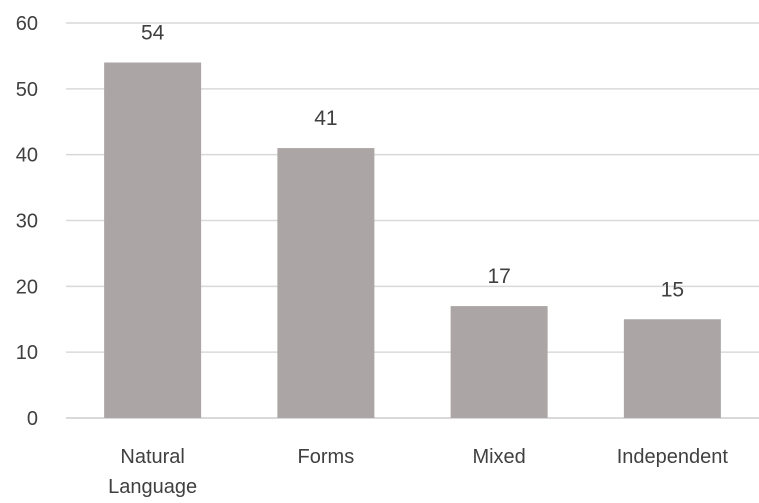  I want to click on y-axis-ticks: 0 10 20 30 40 50 60, so click(27, 221).